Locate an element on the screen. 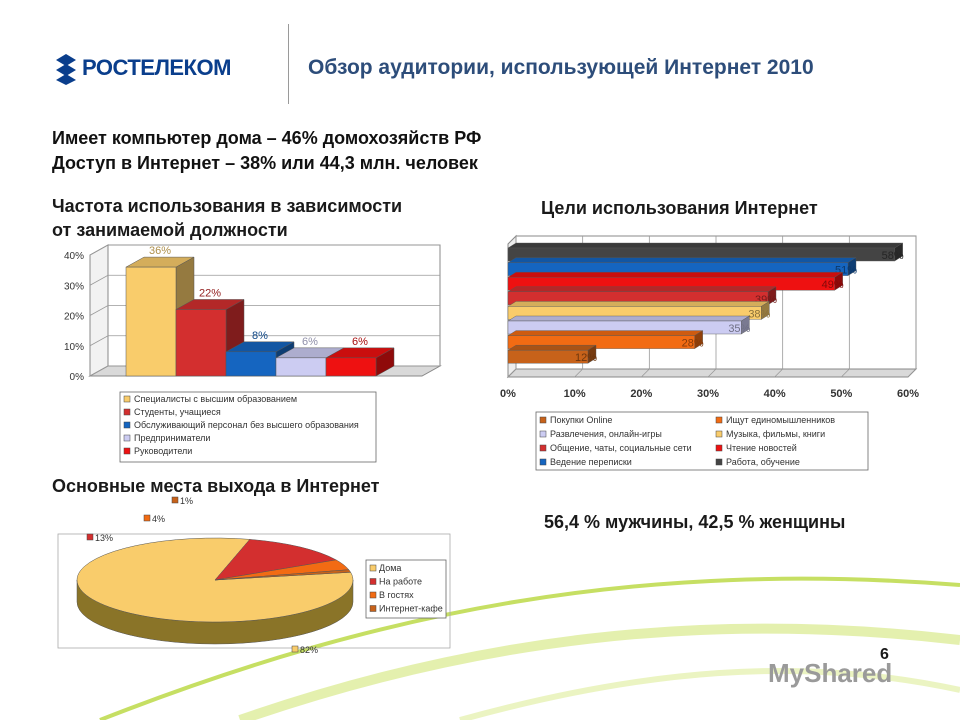 The image size is (960, 720). legend-entry: Ищут единомышленников is located at coordinates (780, 420).